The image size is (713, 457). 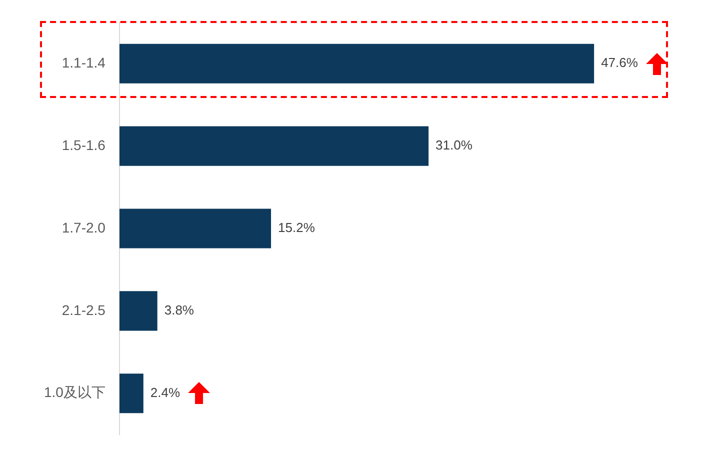 I want to click on data-label: 15.2%, so click(x=297, y=228).